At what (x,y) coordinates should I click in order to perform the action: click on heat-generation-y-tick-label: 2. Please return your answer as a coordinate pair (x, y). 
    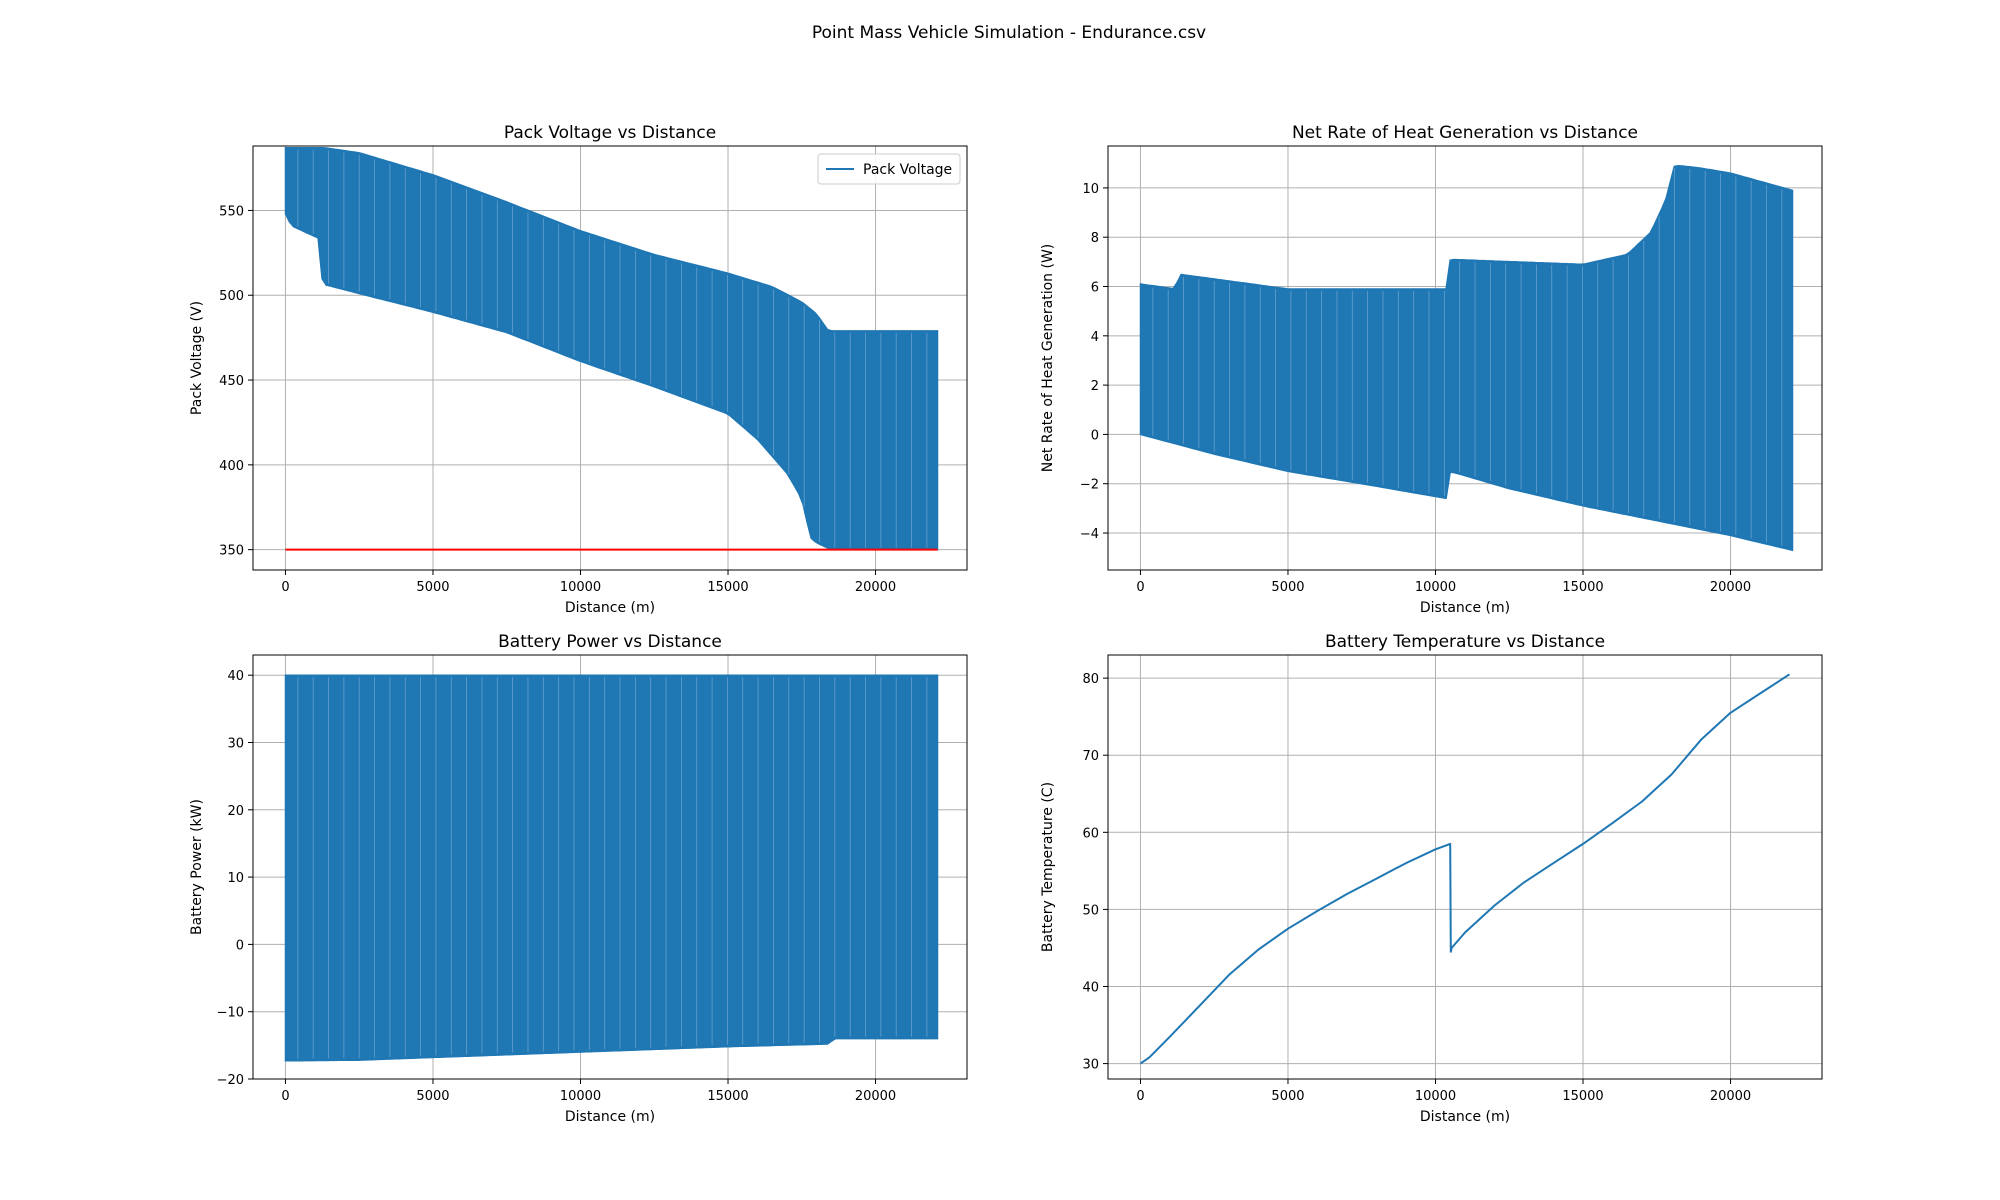
    Looking at the image, I should click on (1095, 386).